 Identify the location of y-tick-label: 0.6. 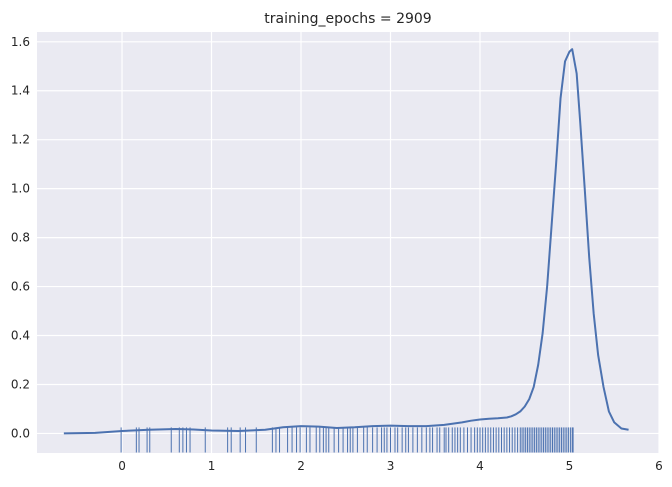
(20, 287).